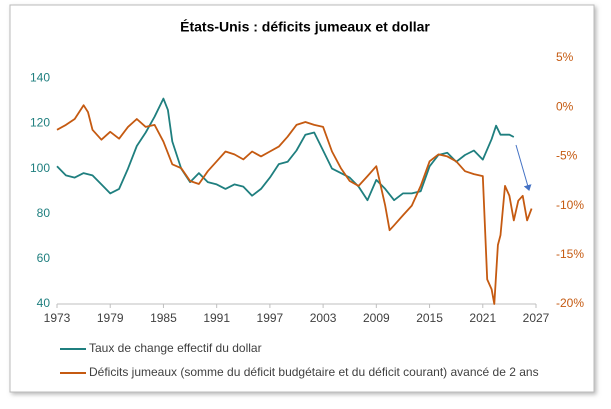 This screenshot has width=611, height=409. I want to click on y2-tick-label: 5%, so click(565, 57).